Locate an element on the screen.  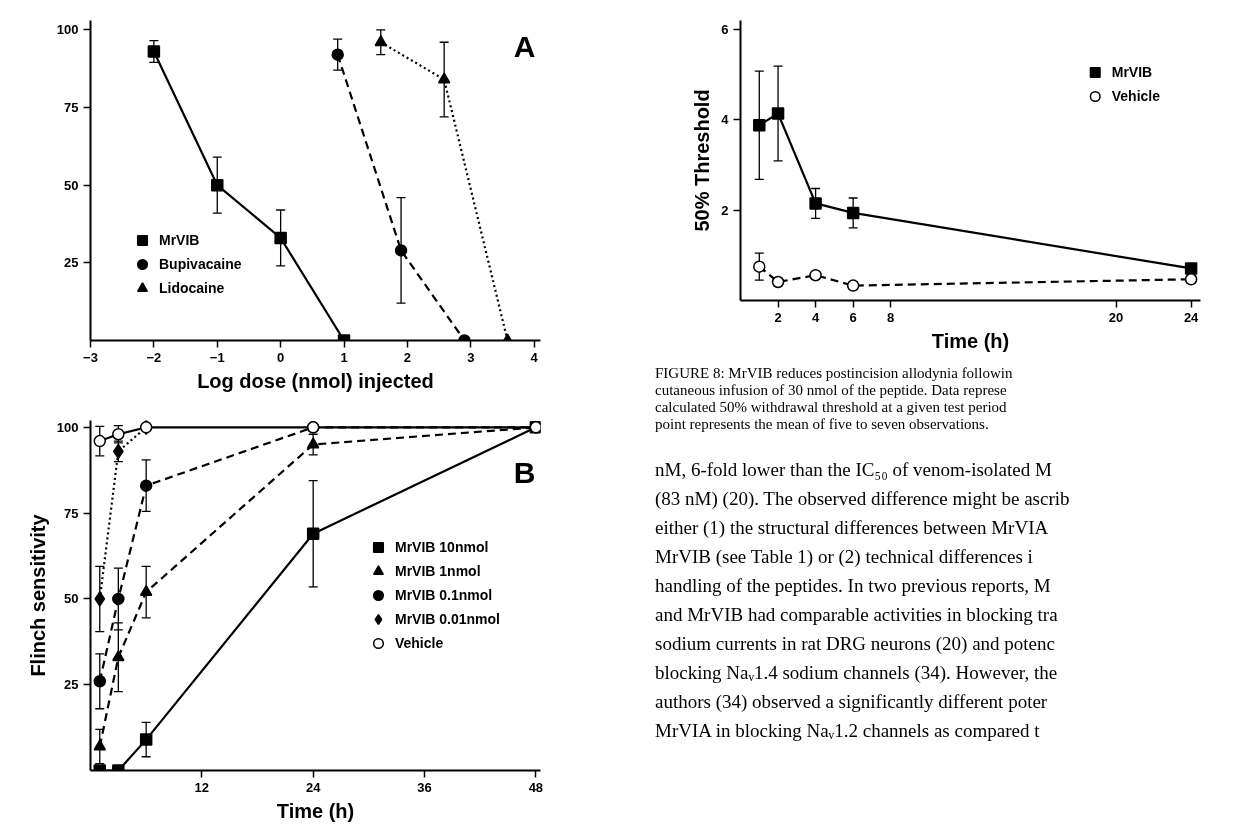
x-tick-label: −2 is located at coordinates (154, 357).